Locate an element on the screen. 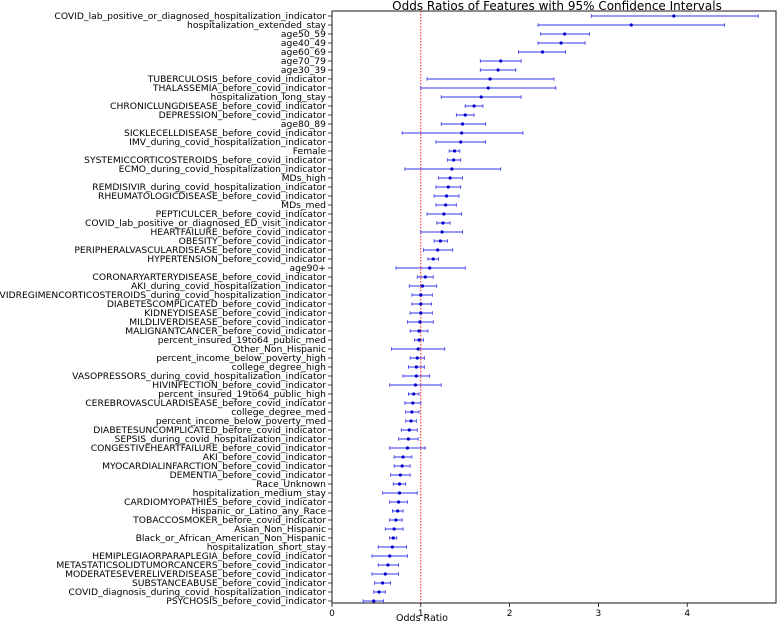  feature-label: percent_income_below_poverty_high is located at coordinates (241, 358).